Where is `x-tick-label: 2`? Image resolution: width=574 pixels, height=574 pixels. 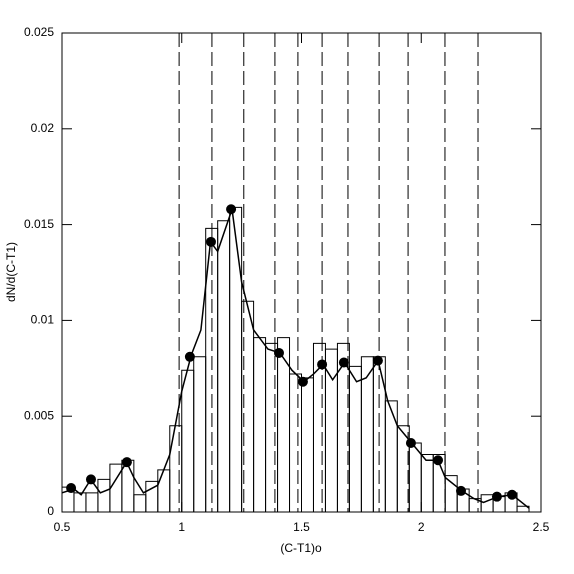 x-tick-label: 2 is located at coordinates (421, 527).